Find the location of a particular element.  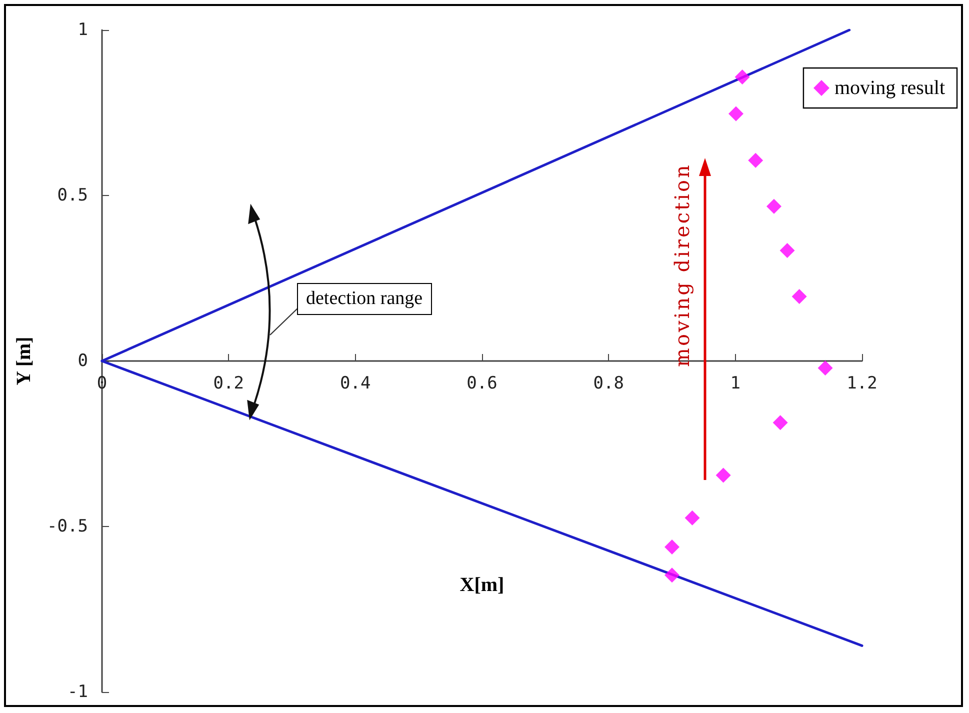

x-tick-label: 1.2 is located at coordinates (862, 384).